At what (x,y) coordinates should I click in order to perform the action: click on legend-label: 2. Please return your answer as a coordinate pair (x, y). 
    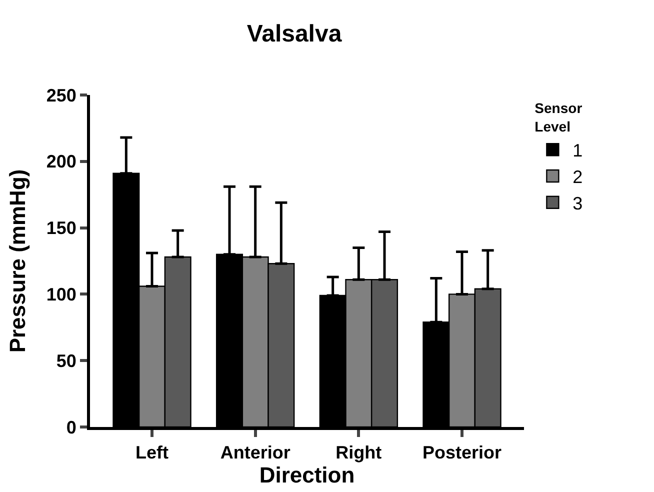
    Looking at the image, I should click on (577, 177).